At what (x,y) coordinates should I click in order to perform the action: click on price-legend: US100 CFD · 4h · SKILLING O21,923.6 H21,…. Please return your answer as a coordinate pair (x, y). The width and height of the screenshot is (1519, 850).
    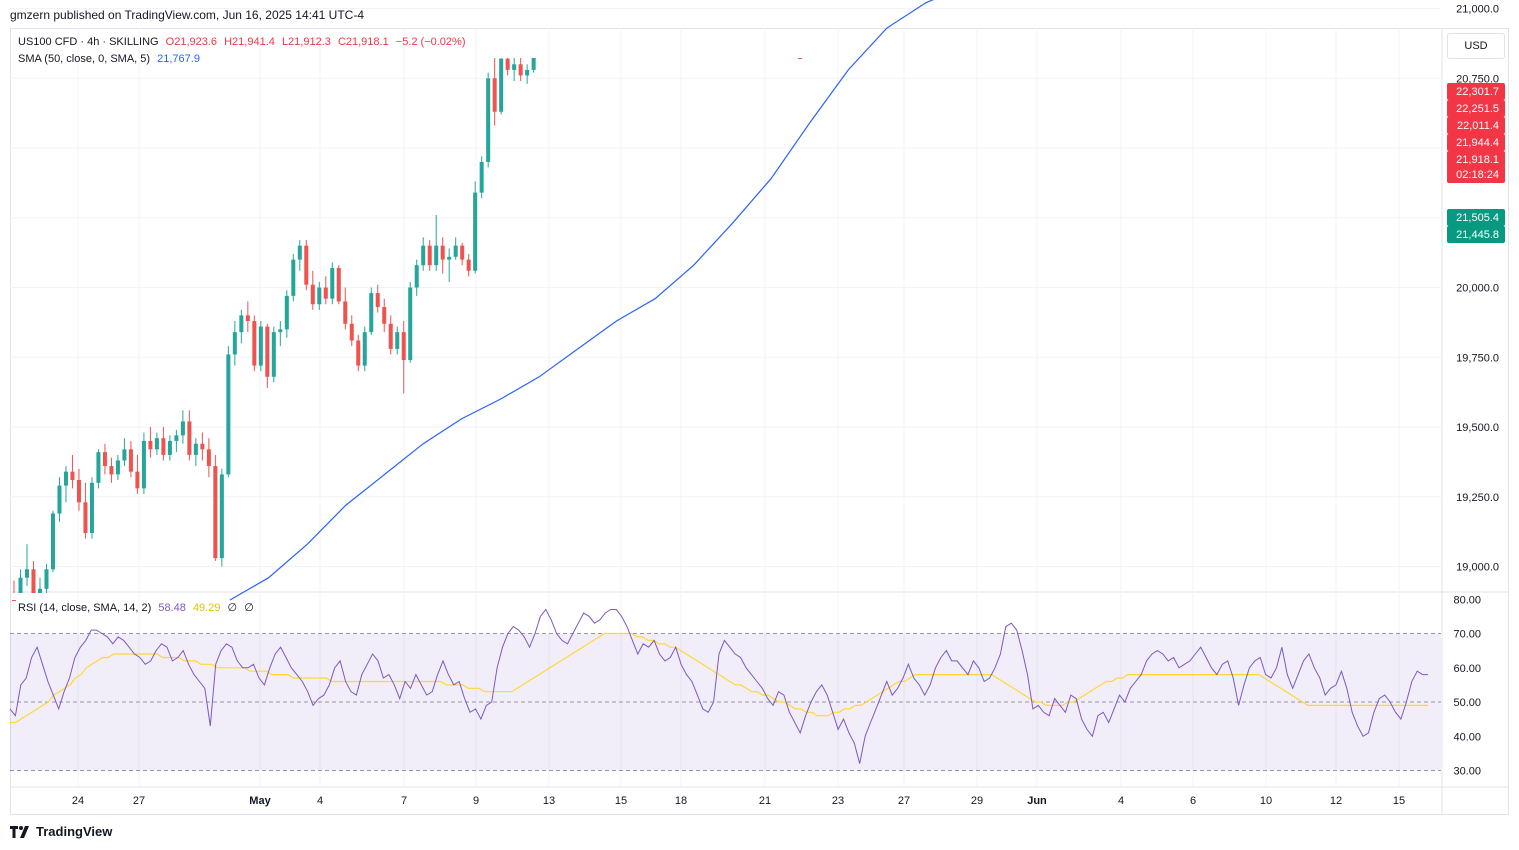
    Looking at the image, I should click on (243, 42).